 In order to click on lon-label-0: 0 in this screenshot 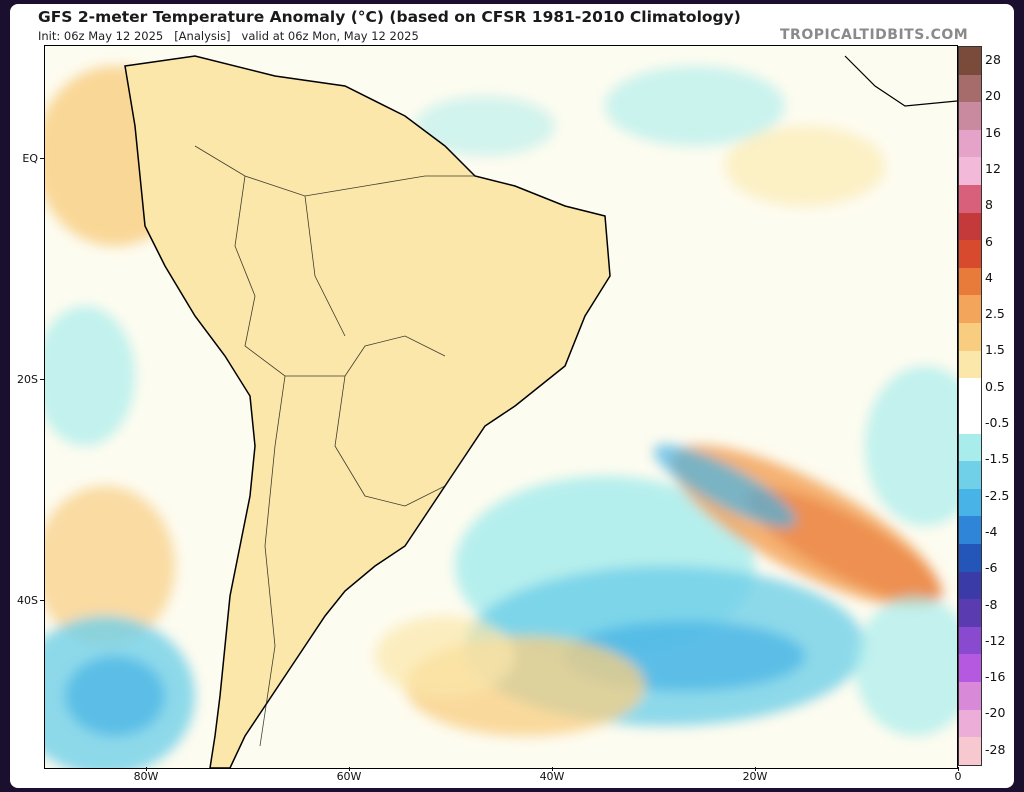, I will do `click(958, 776)`.